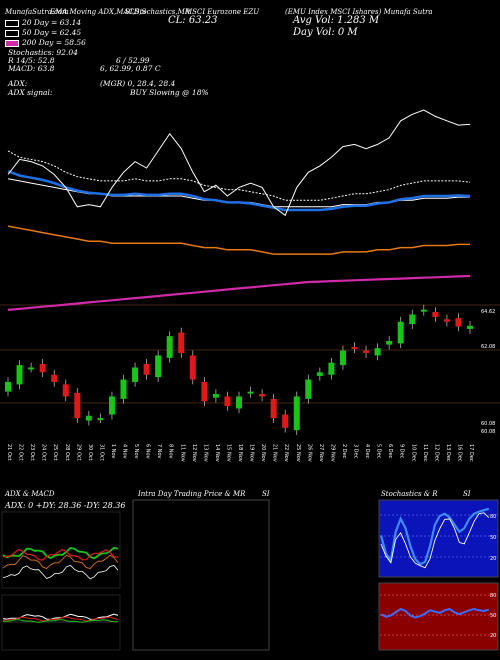  Describe the element at coordinates (44, 452) in the screenshot. I see `date-label: 24 Oct` at that location.